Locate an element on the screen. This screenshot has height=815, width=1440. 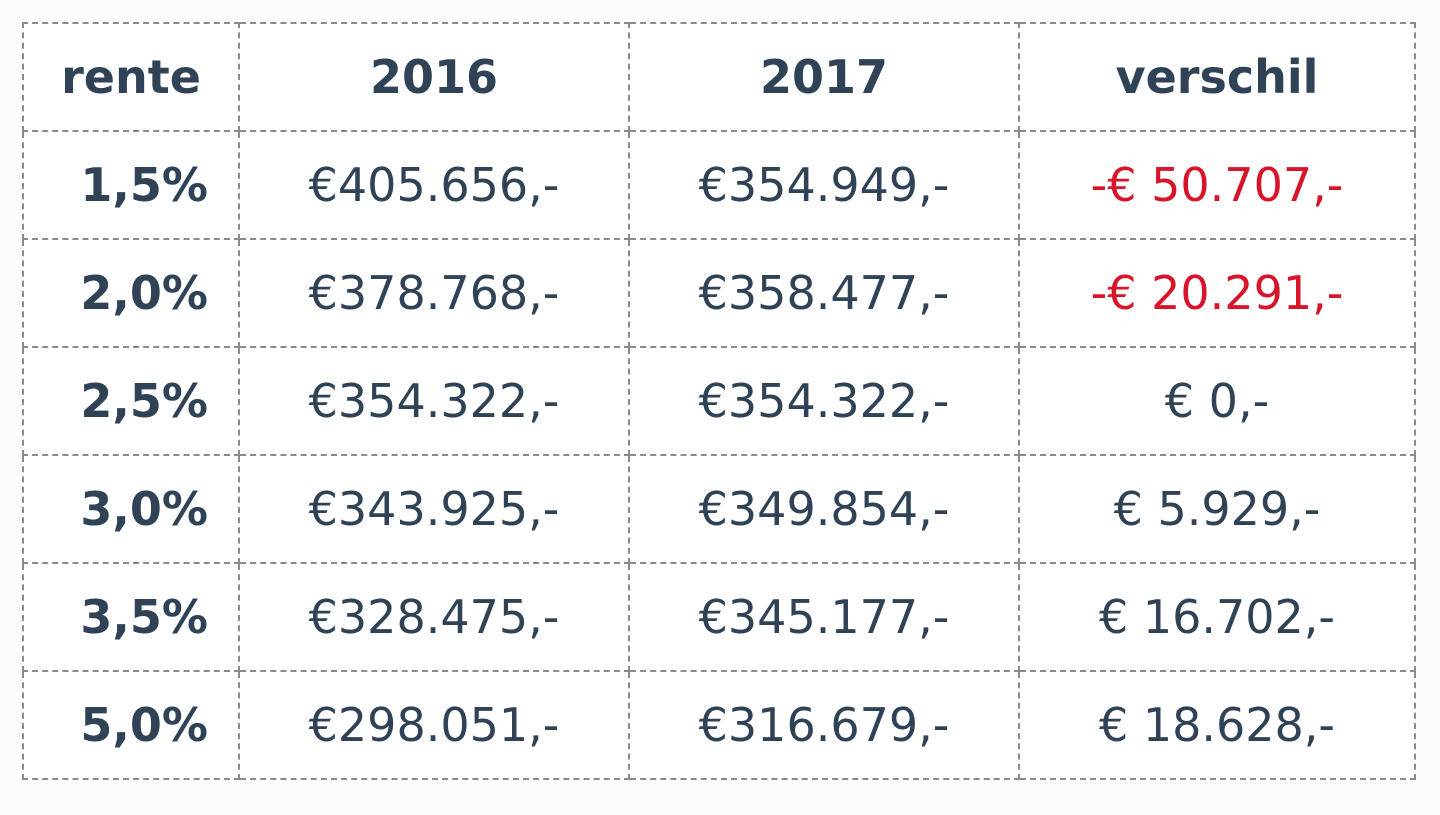
amount-cell: €354.949,- is located at coordinates (824, 185).